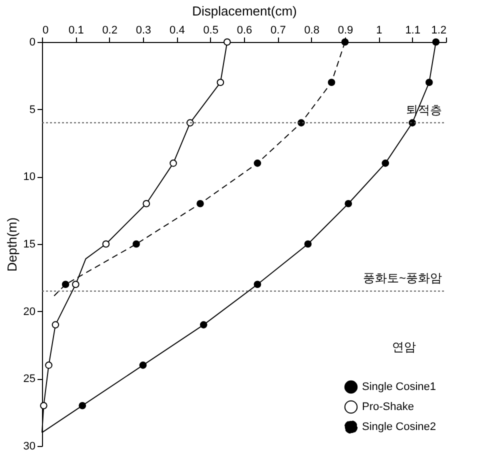 This screenshot has height=463, width=483. I want to click on x-tick-label: 0.4, so click(177, 30).